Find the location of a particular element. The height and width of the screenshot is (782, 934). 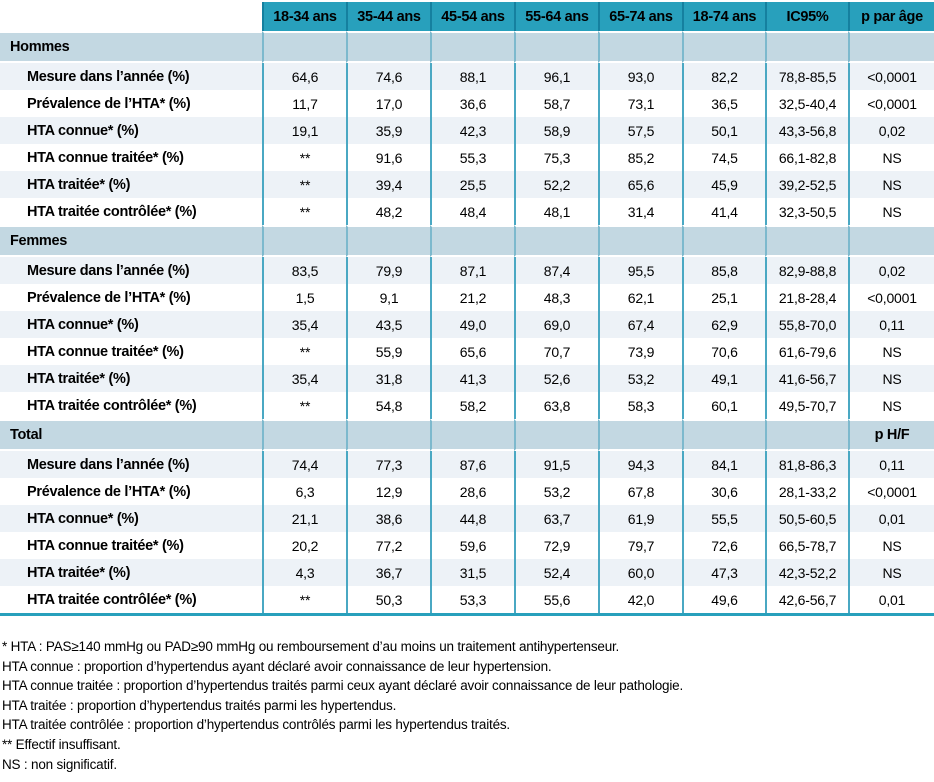

col-header-45-54-ans: 45-54 ans is located at coordinates (472, 16).